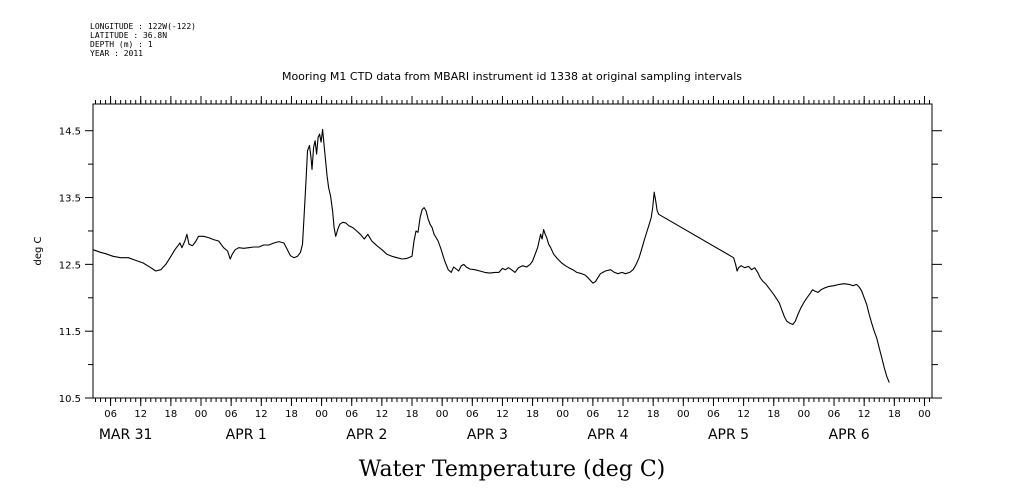 Image resolution: width=1009 pixels, height=504 pixels. What do you see at coordinates (70, 399) in the screenshot?
I see `y-tick-label: 10.5` at bounding box center [70, 399].